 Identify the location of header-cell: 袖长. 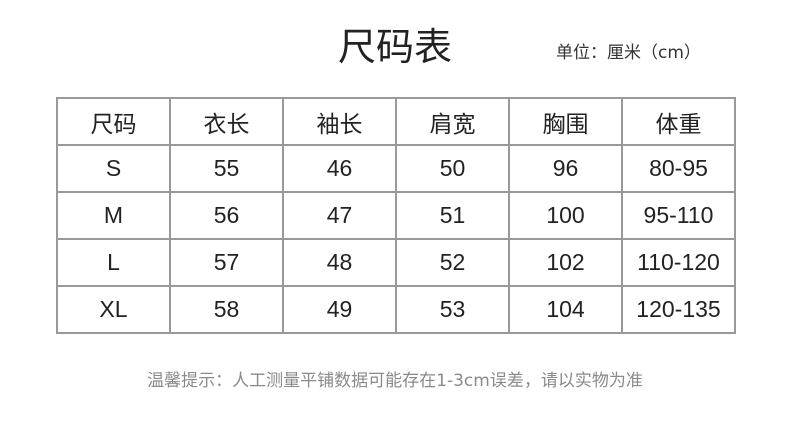
(339, 121).